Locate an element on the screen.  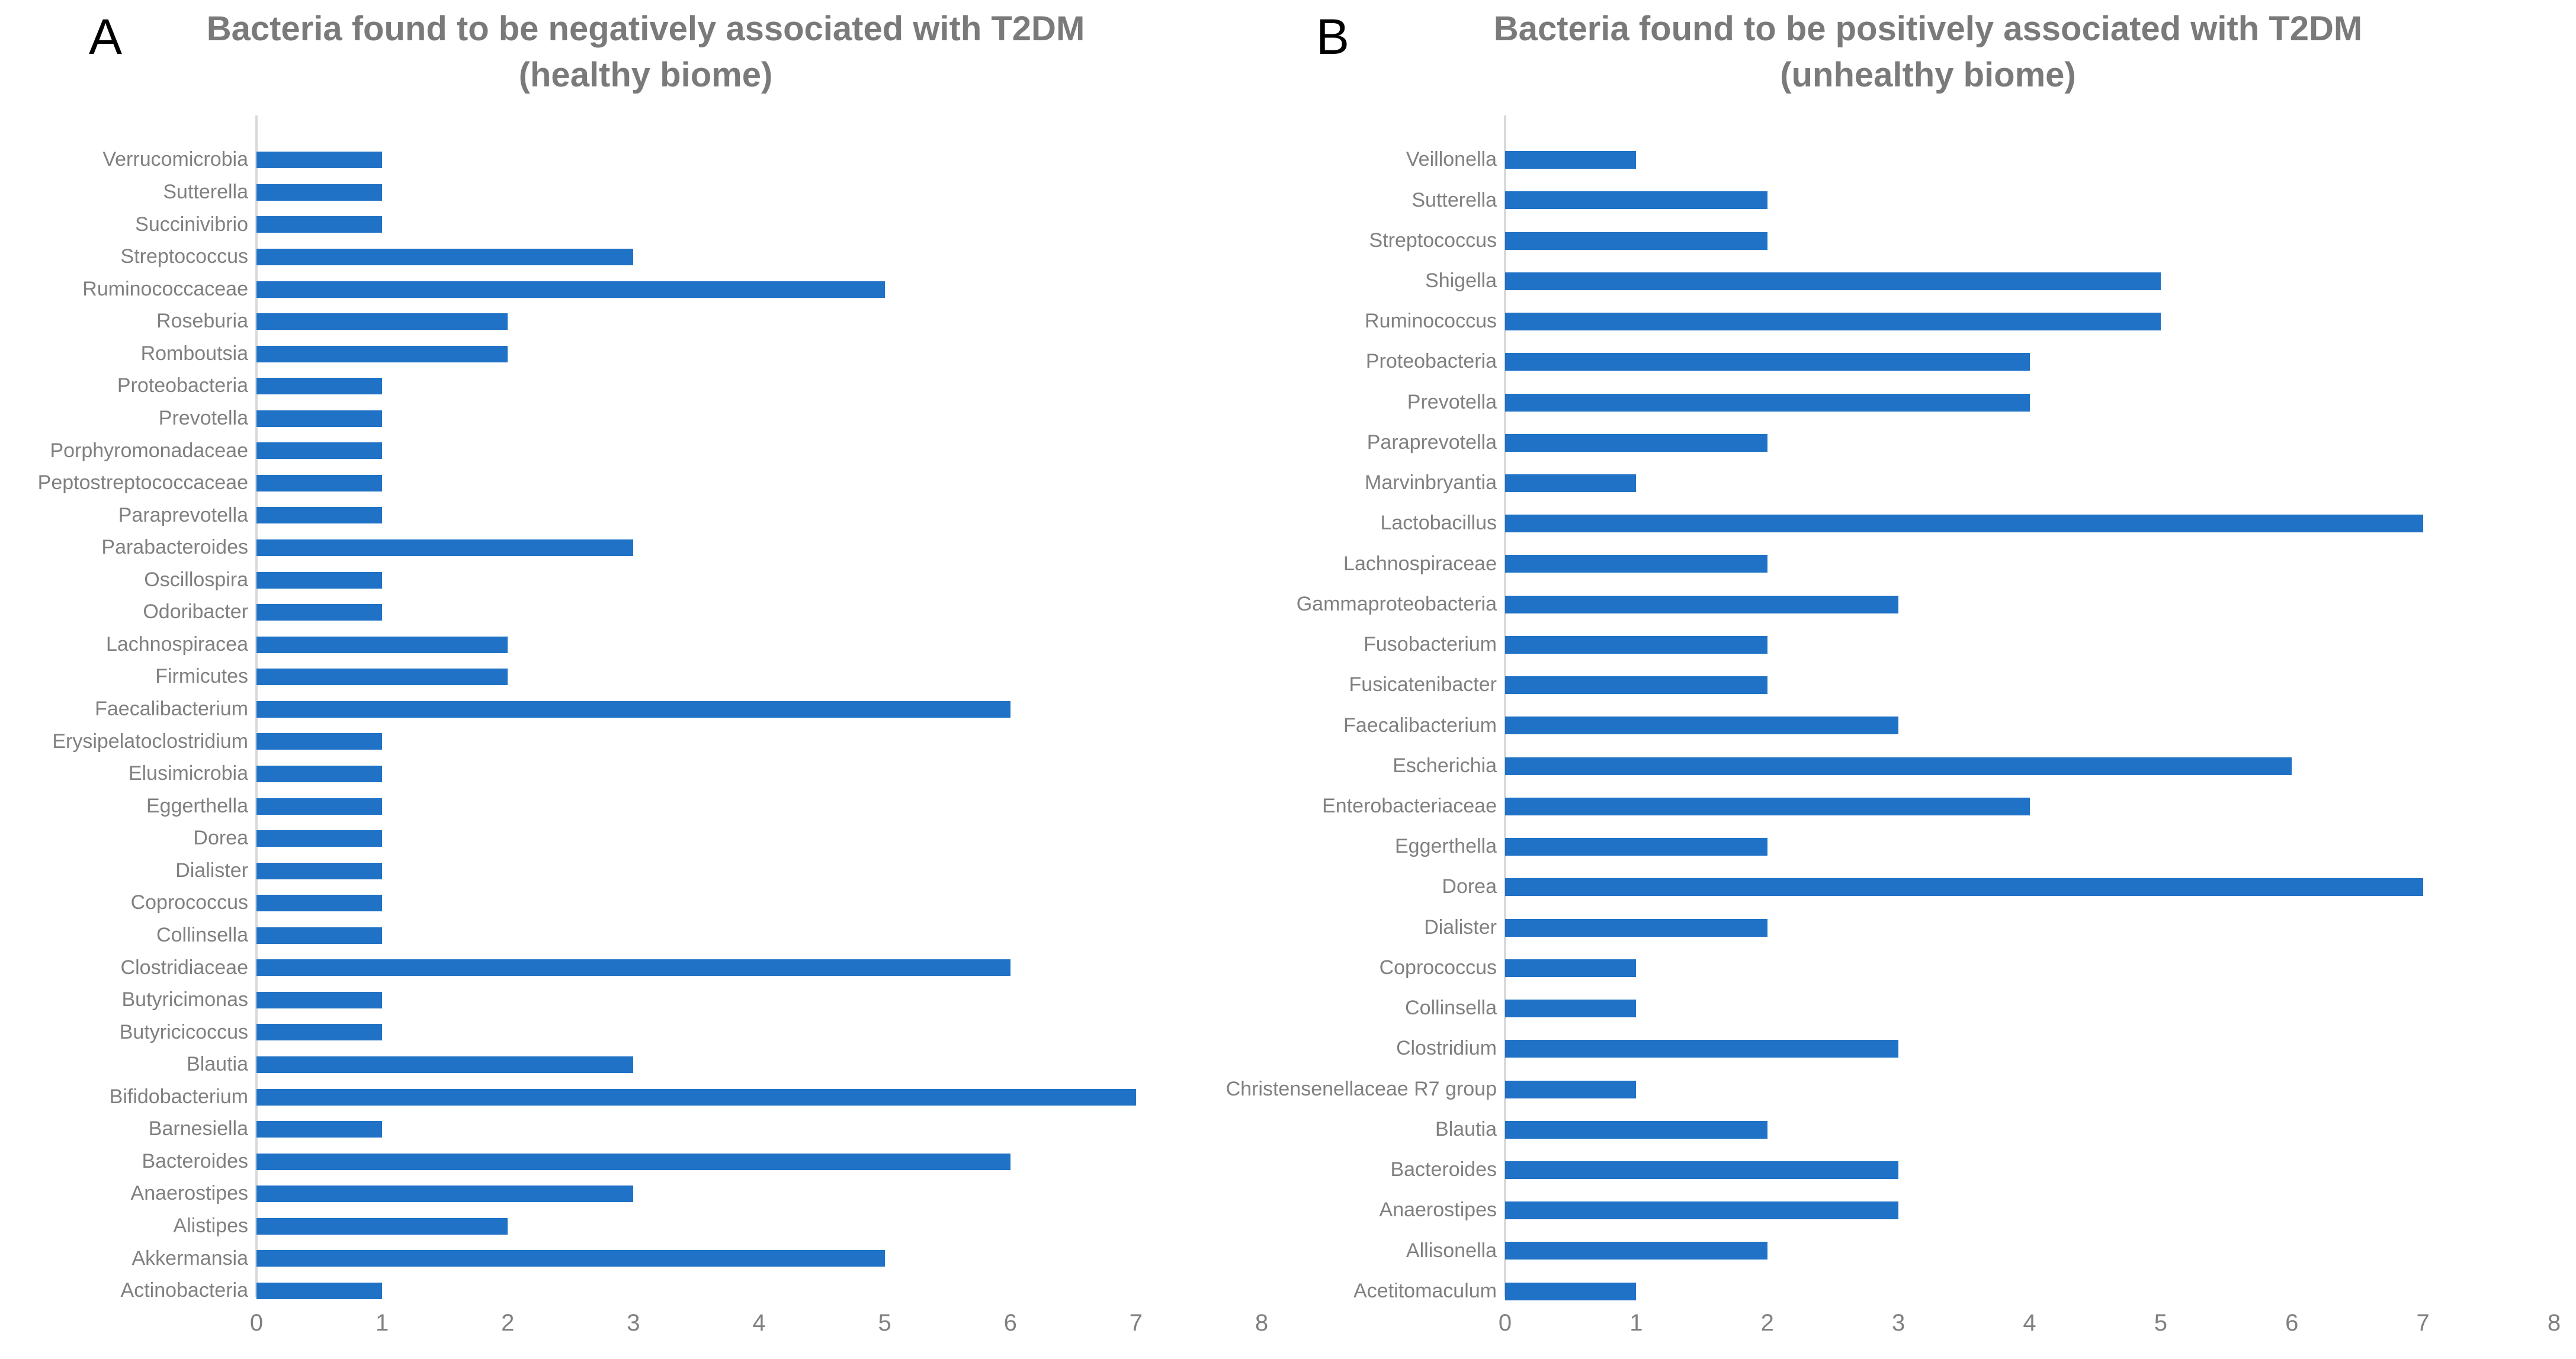
bar-row: Fusobacterium is located at coordinates (1840, 645).